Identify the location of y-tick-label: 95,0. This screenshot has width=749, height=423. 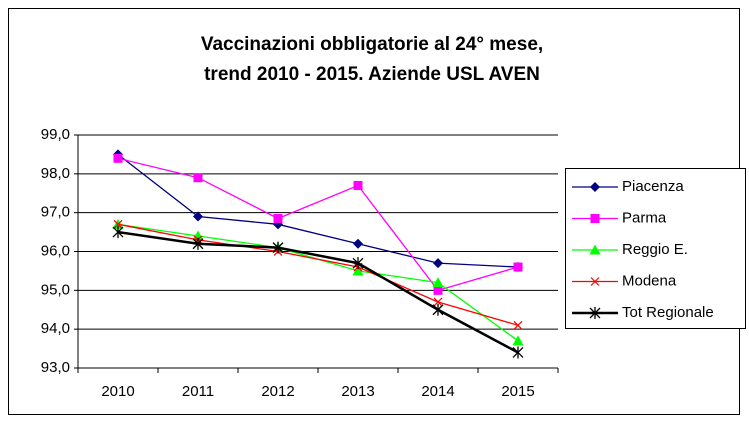
(55, 289).